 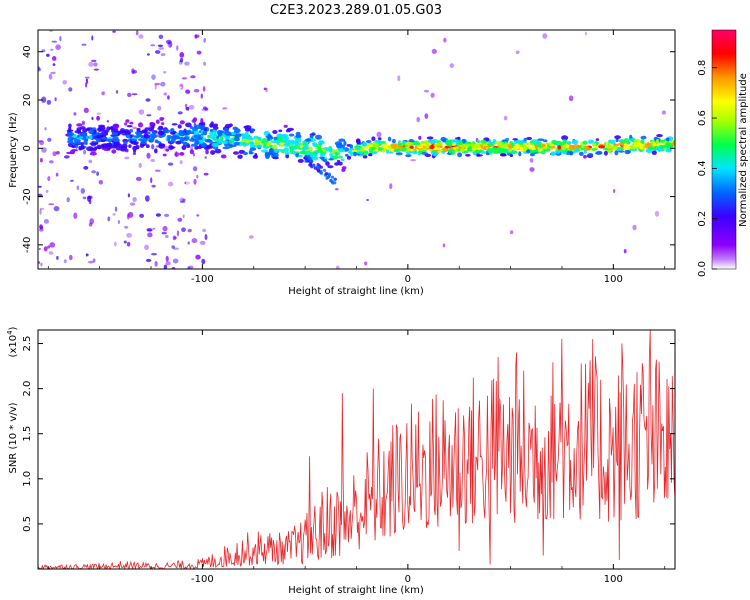 I want to click on figure-title: C2E3.2023.289.01.05.G03, so click(x=356, y=10).